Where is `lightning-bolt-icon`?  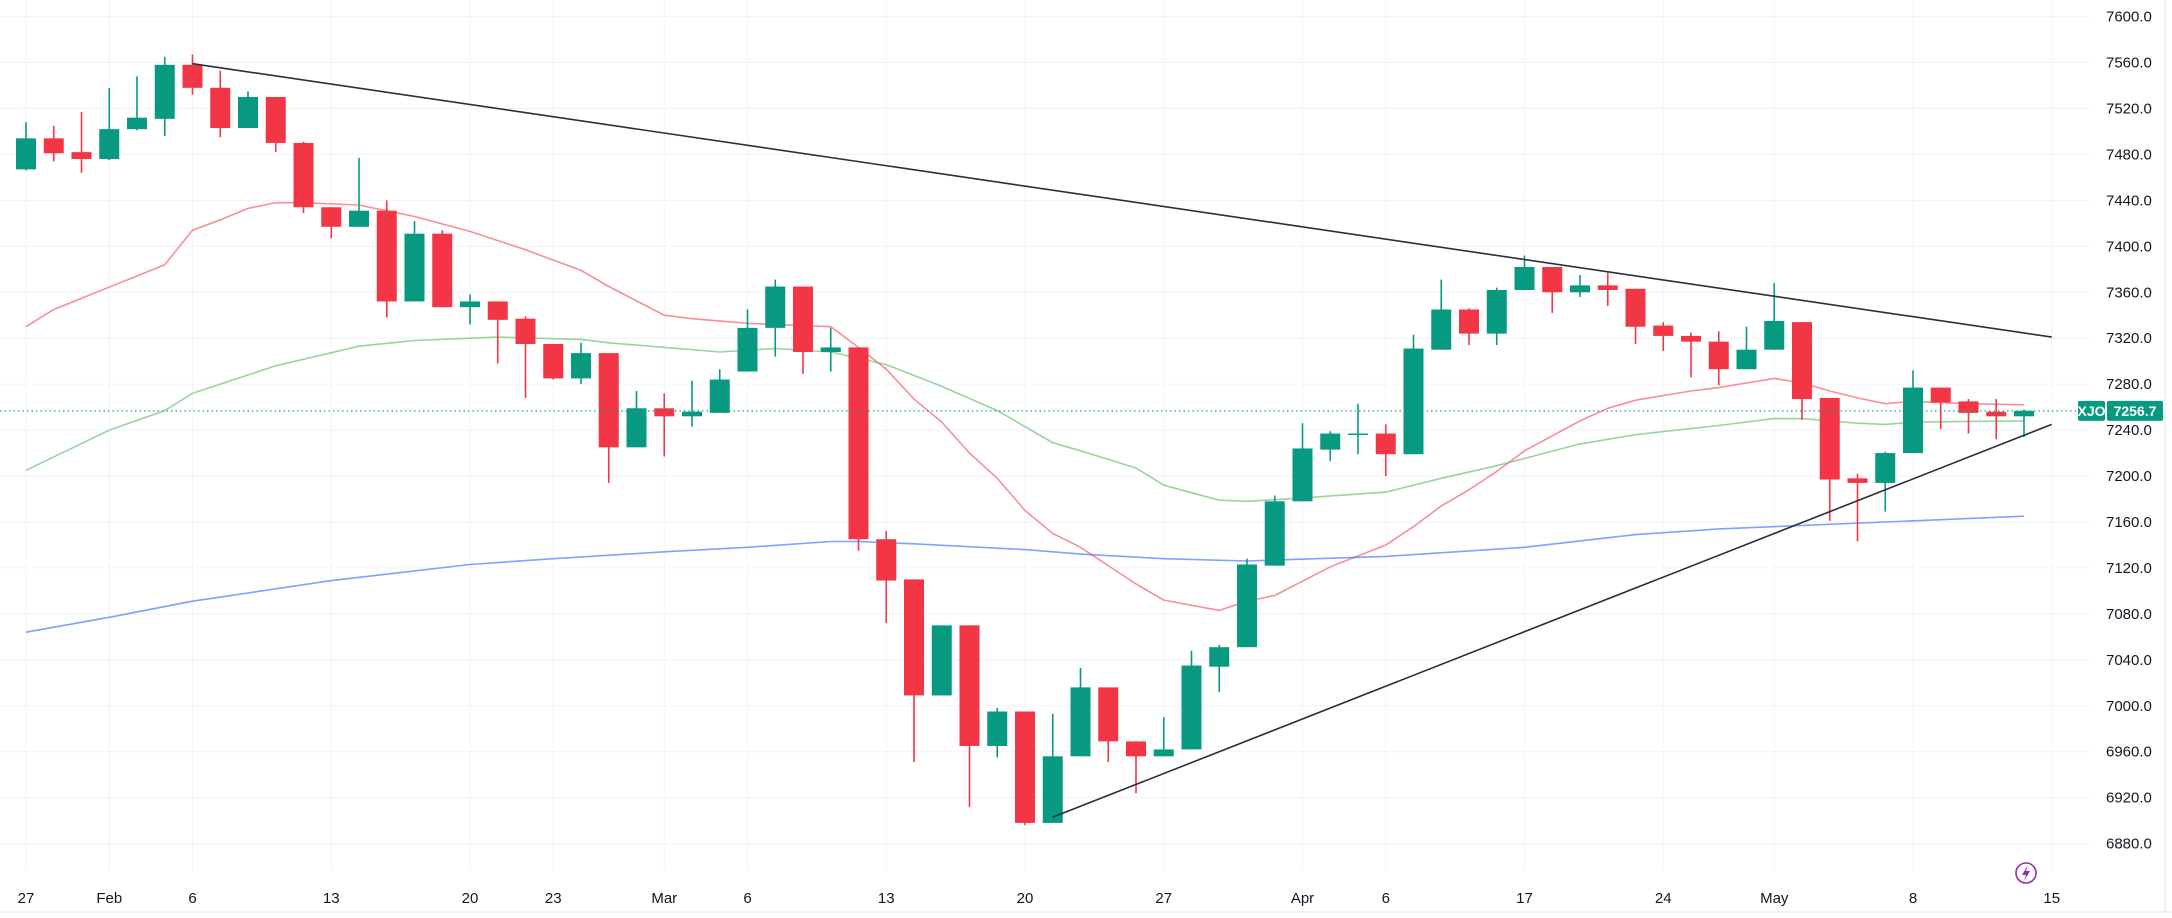 lightning-bolt-icon is located at coordinates (2026, 873).